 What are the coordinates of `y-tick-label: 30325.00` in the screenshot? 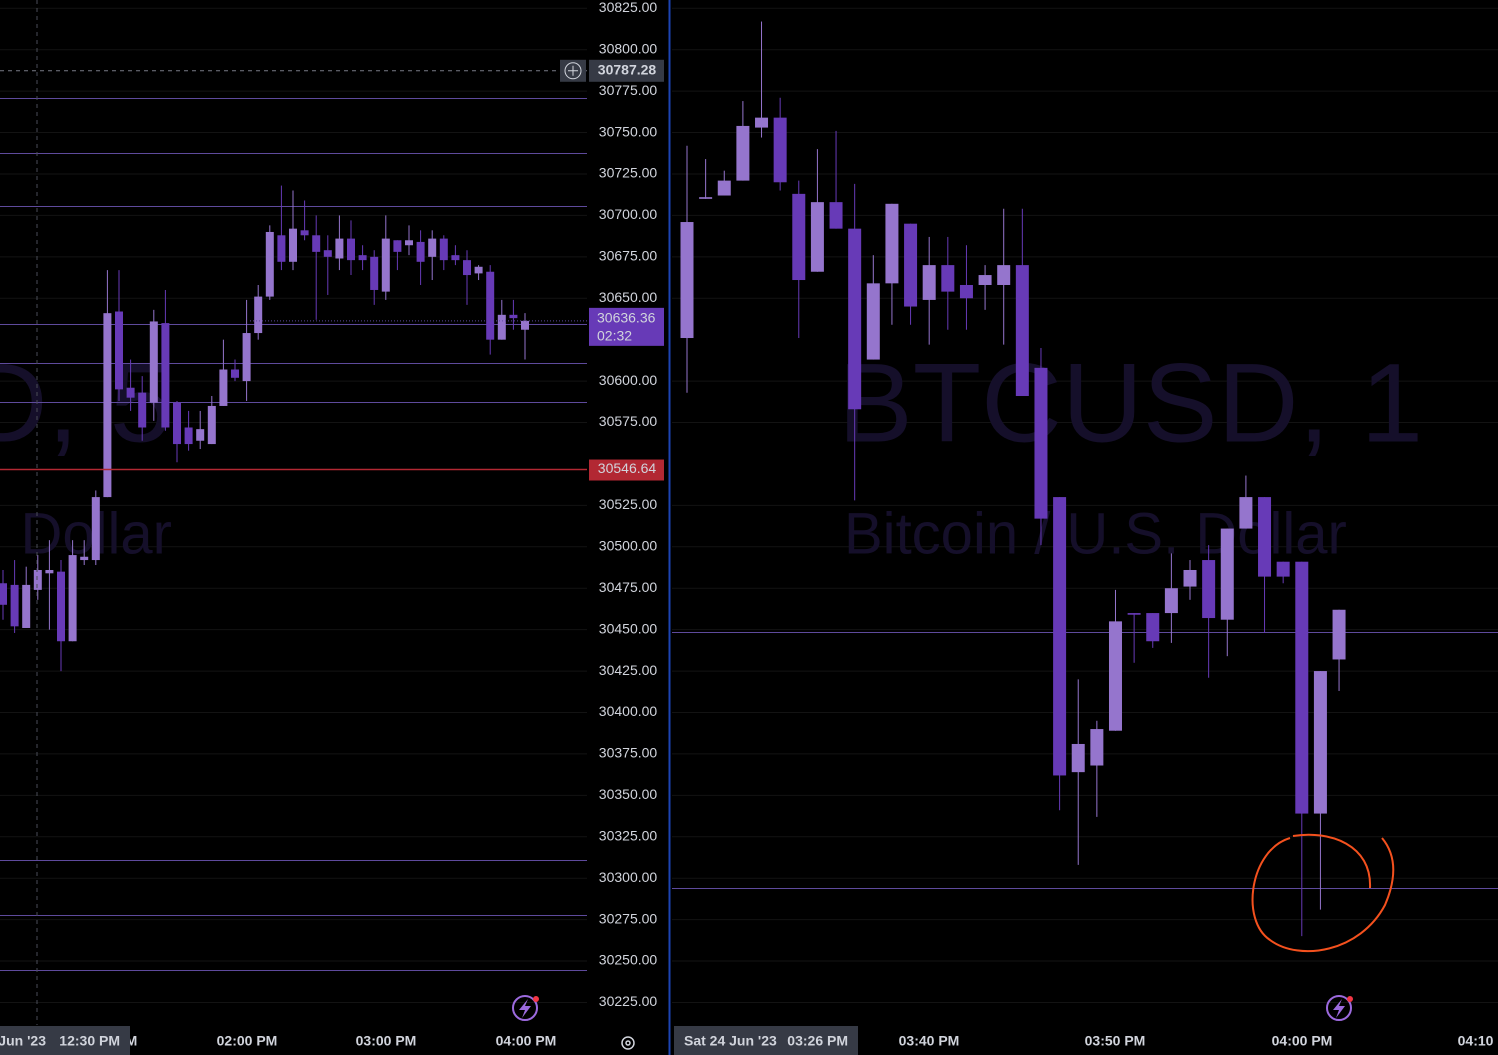 It's located at (628, 835).